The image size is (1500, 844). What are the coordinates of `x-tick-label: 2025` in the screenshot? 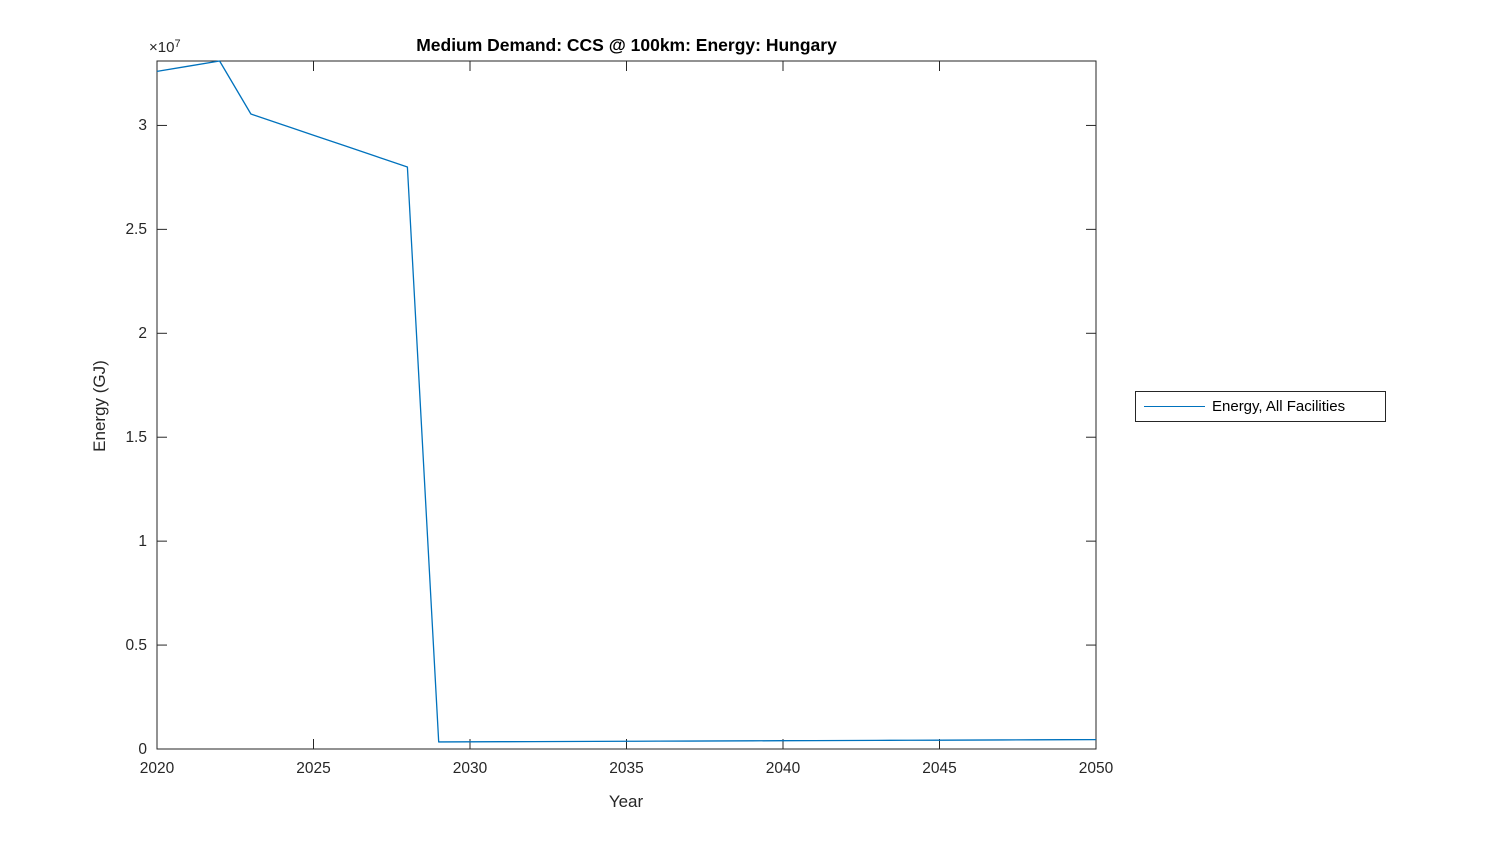 It's located at (313, 768).